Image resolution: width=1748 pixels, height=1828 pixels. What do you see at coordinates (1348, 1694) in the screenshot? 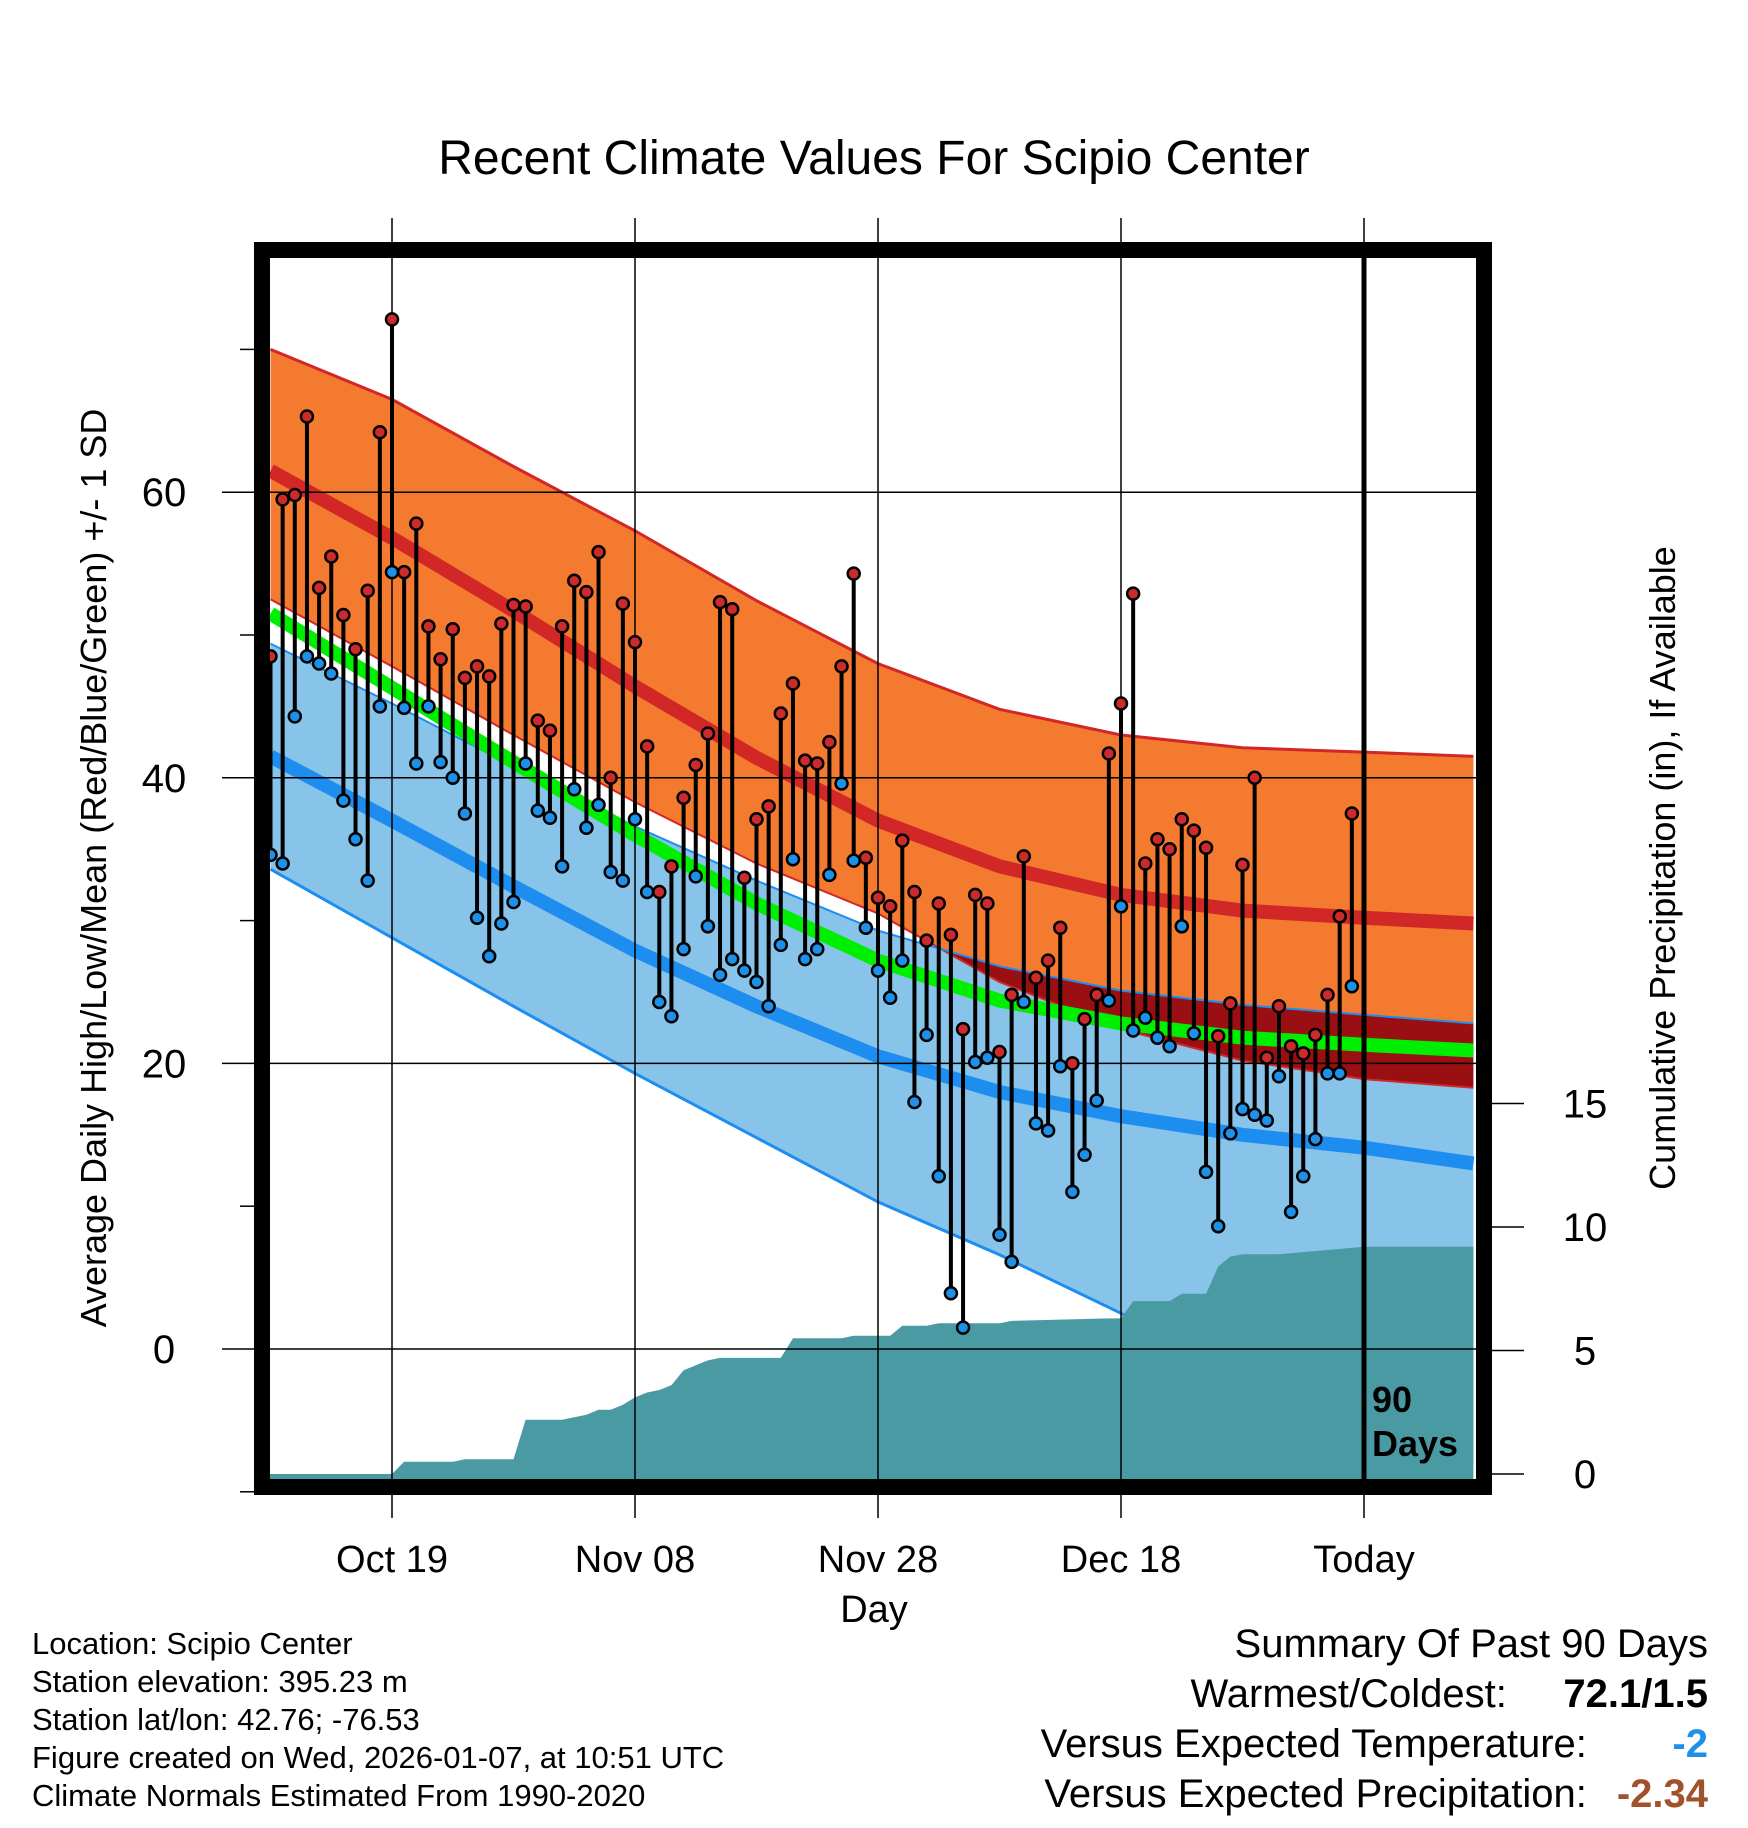
I see `warmest-label: Warmest/Coldest:` at bounding box center [1348, 1694].